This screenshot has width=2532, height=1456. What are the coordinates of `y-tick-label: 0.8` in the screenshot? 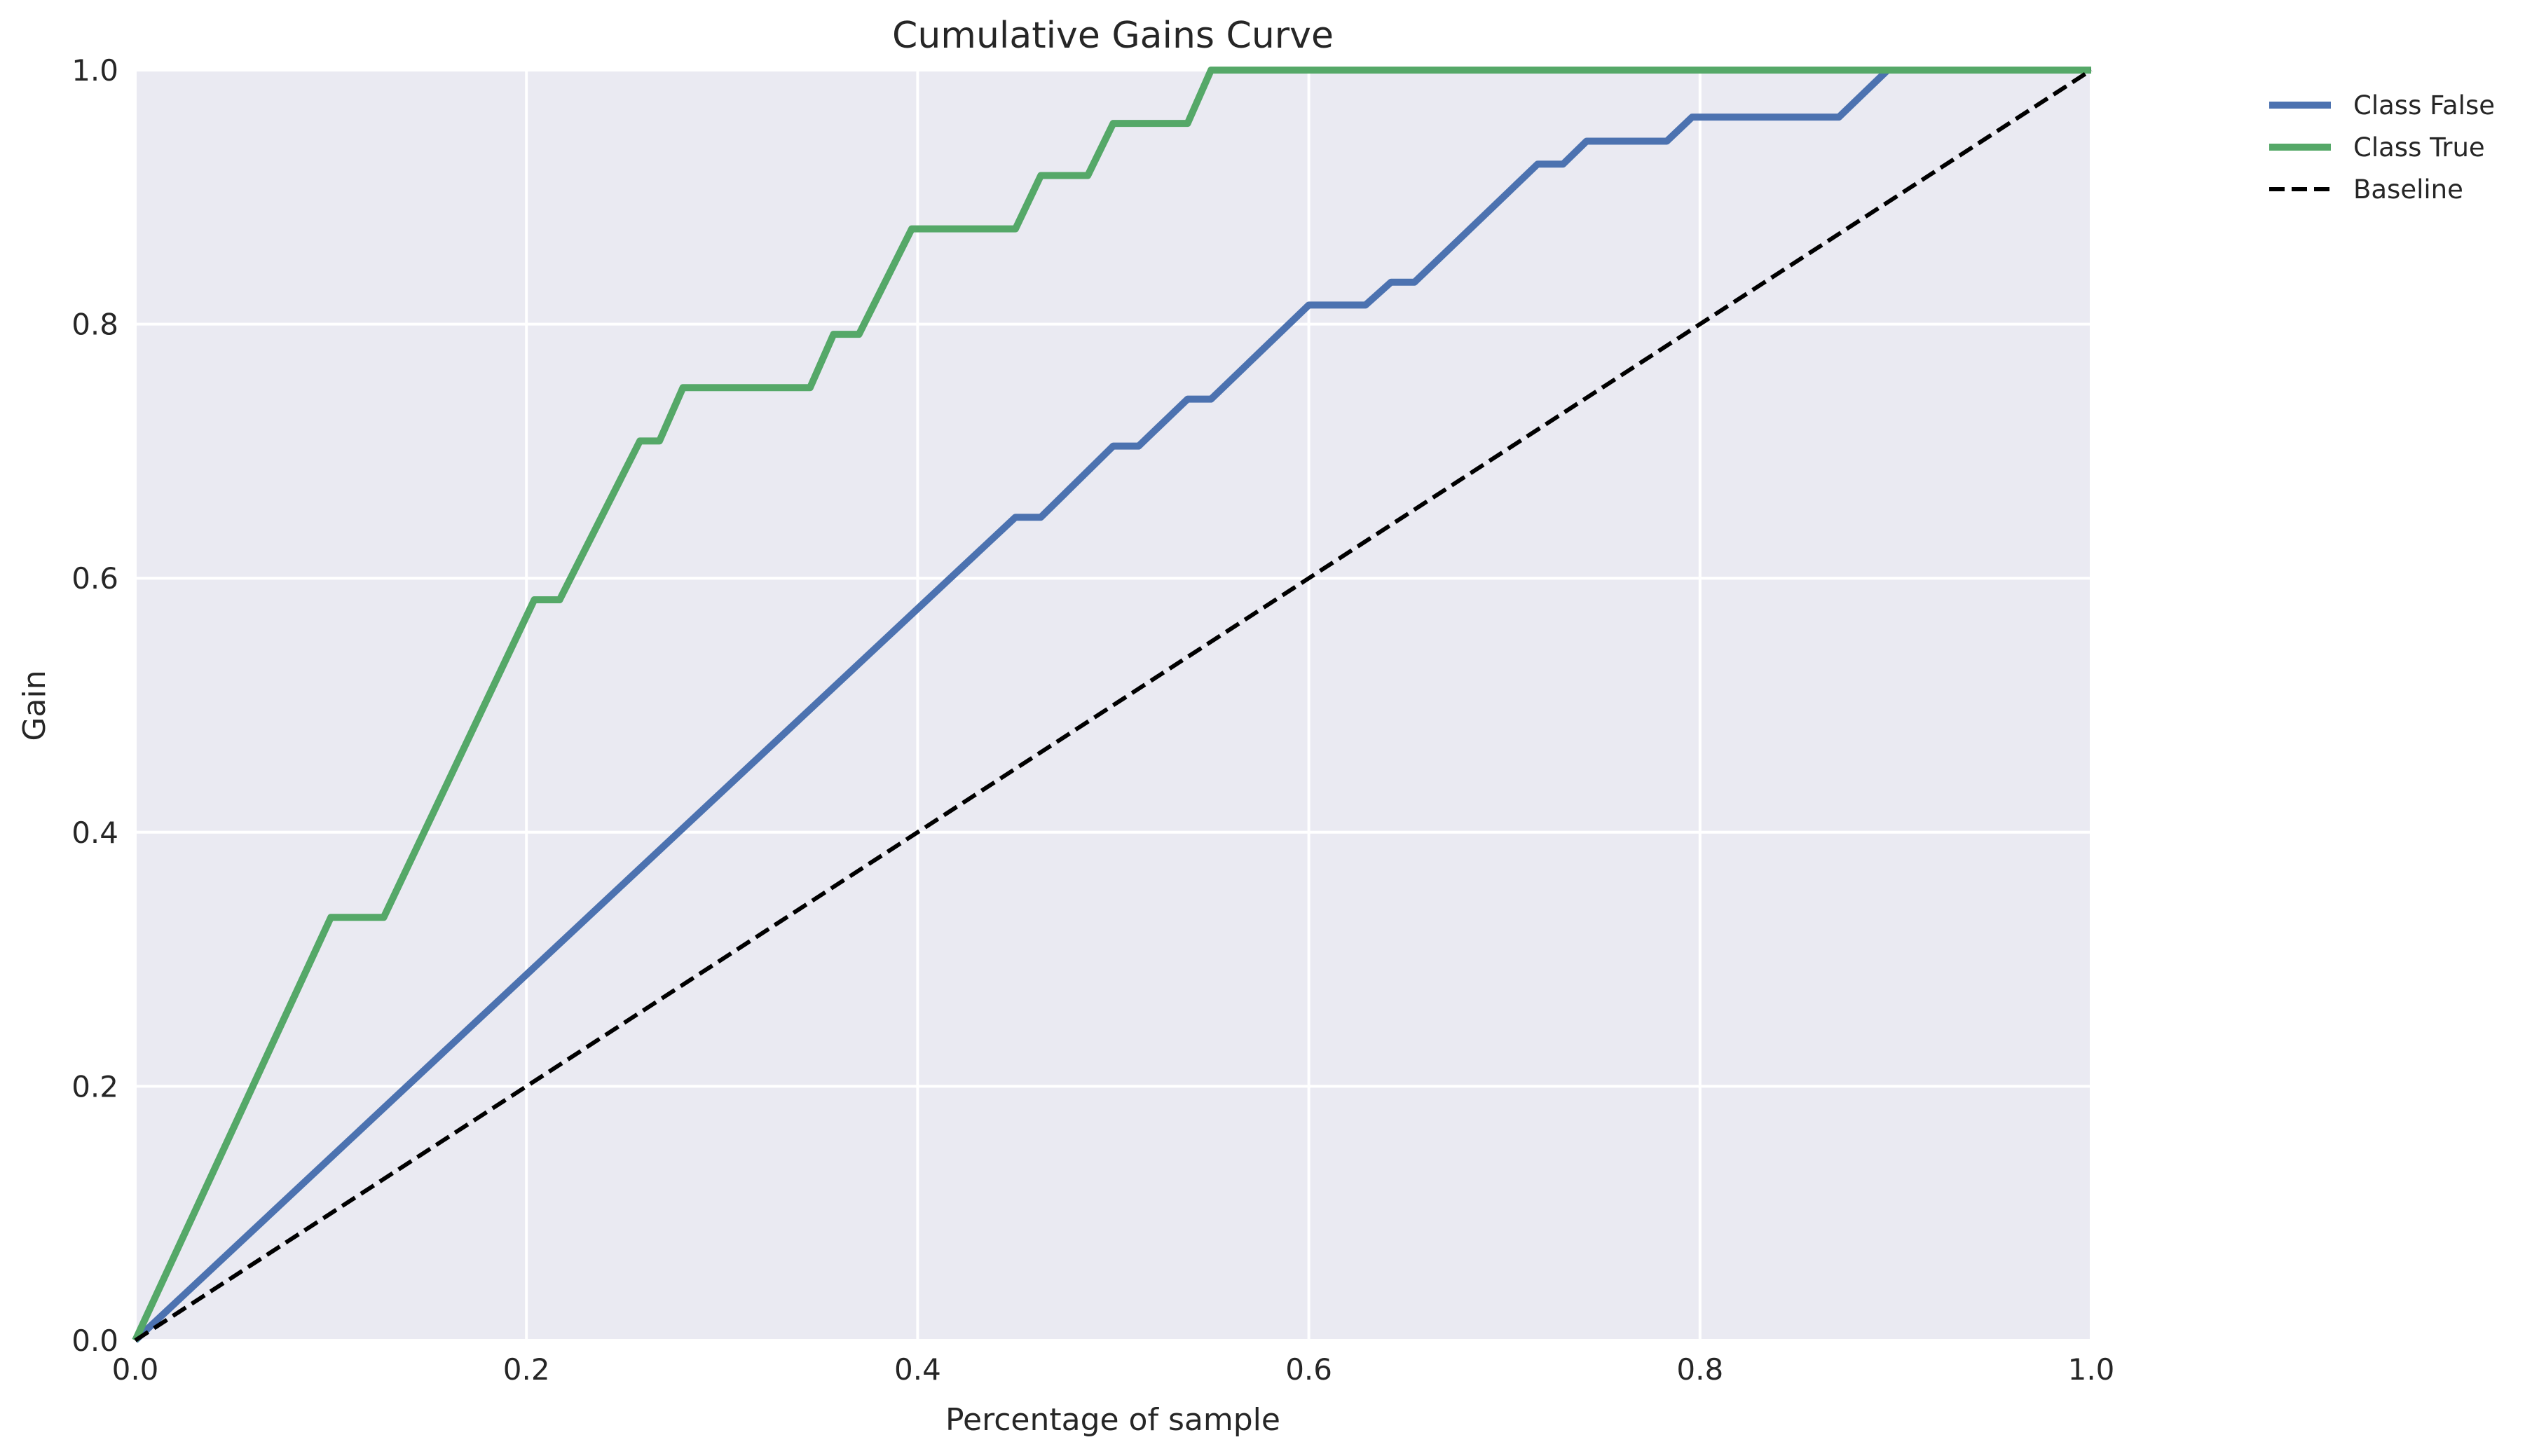 It's located at (94, 325).